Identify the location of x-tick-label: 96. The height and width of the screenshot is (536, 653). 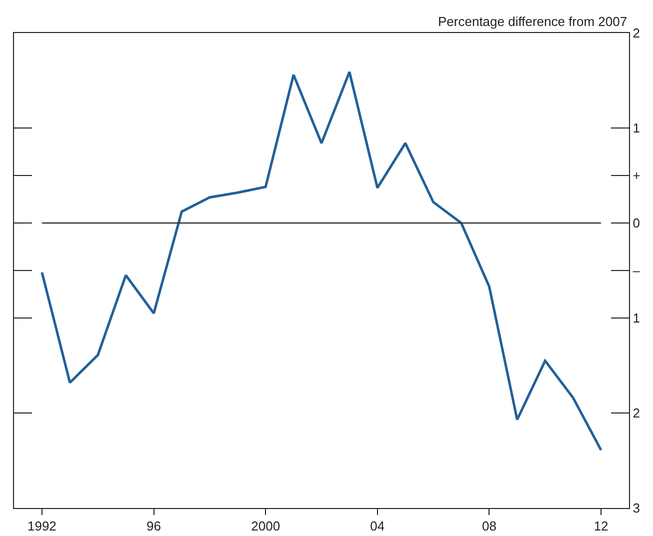
(154, 526).